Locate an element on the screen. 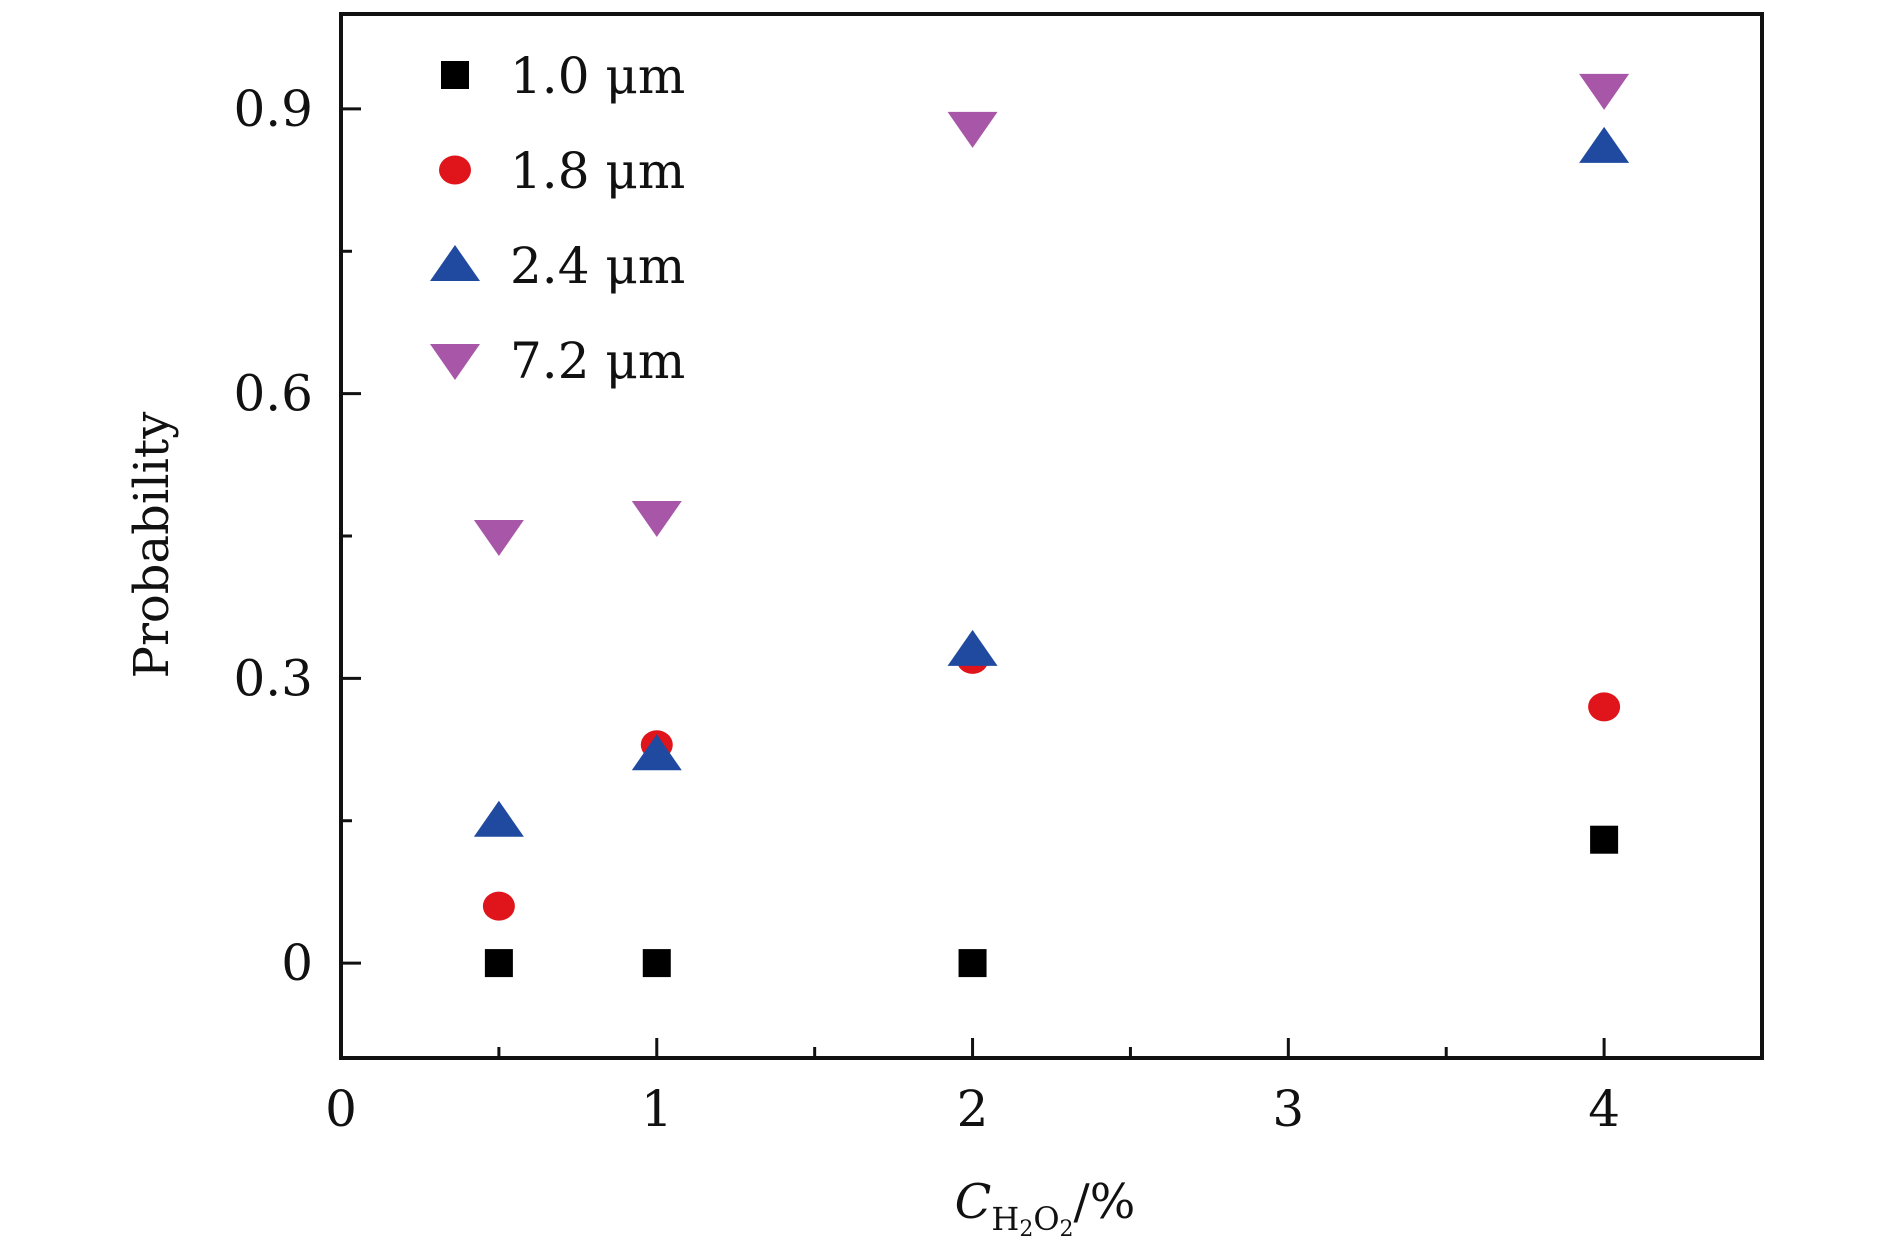  x-axis-label: CH2O2/% is located at coordinates (1045, 1208).